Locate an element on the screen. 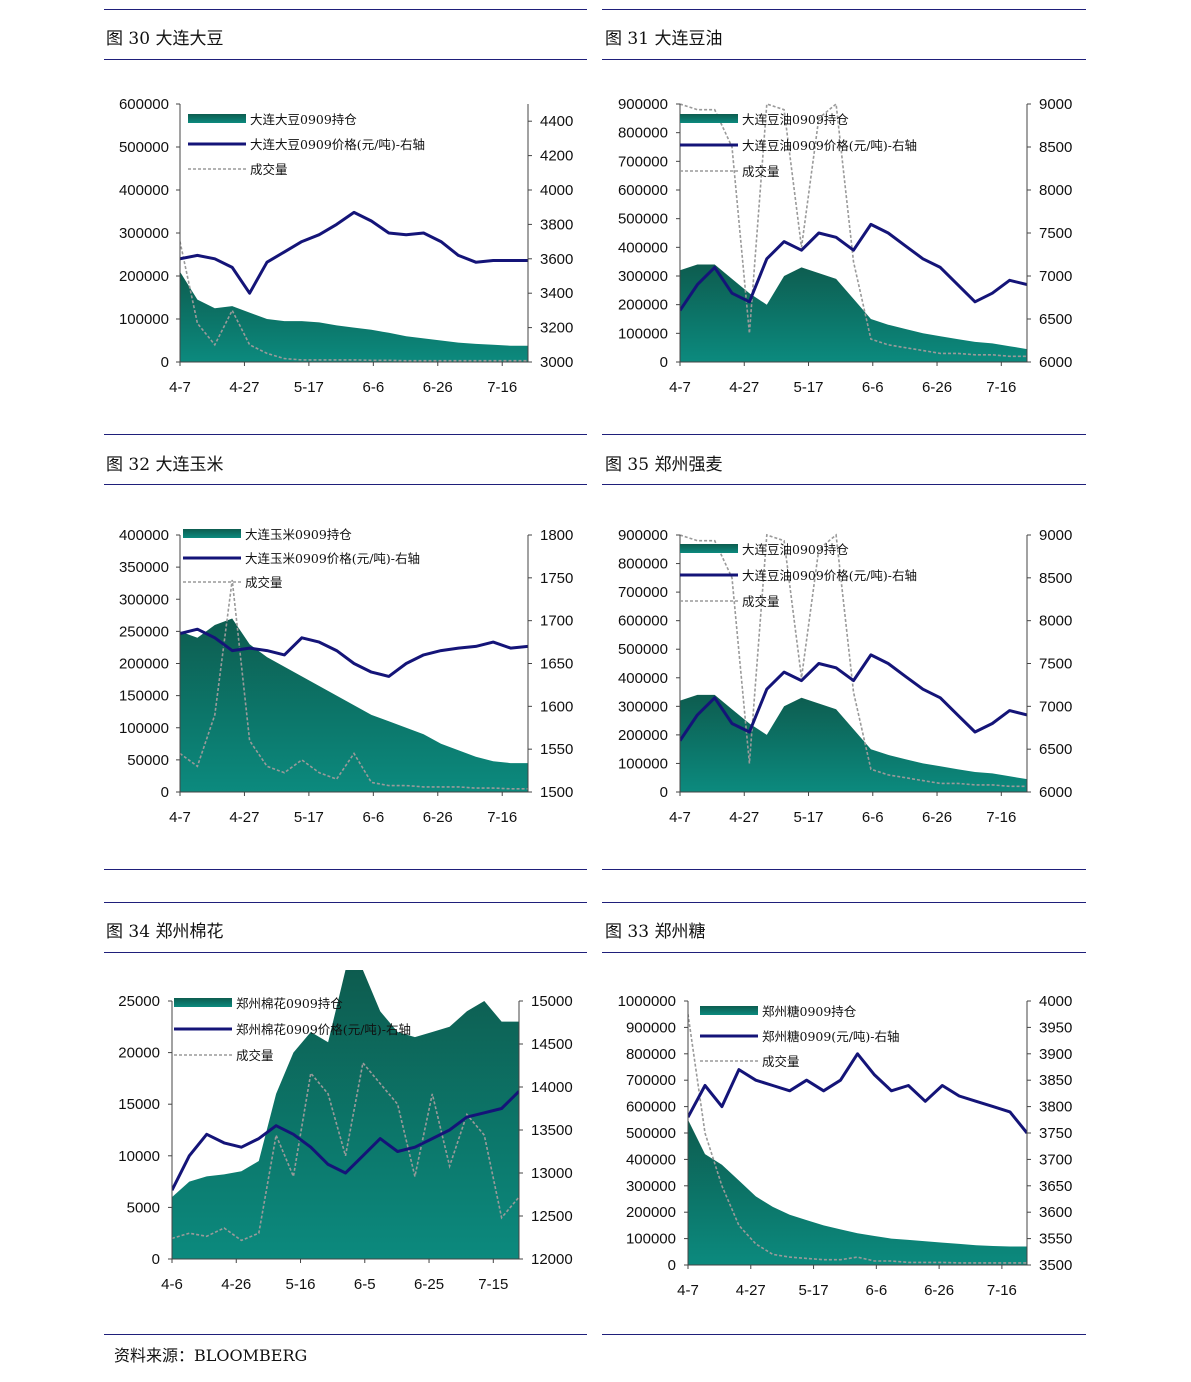  left-tick-label: 150000 is located at coordinates (144, 696).